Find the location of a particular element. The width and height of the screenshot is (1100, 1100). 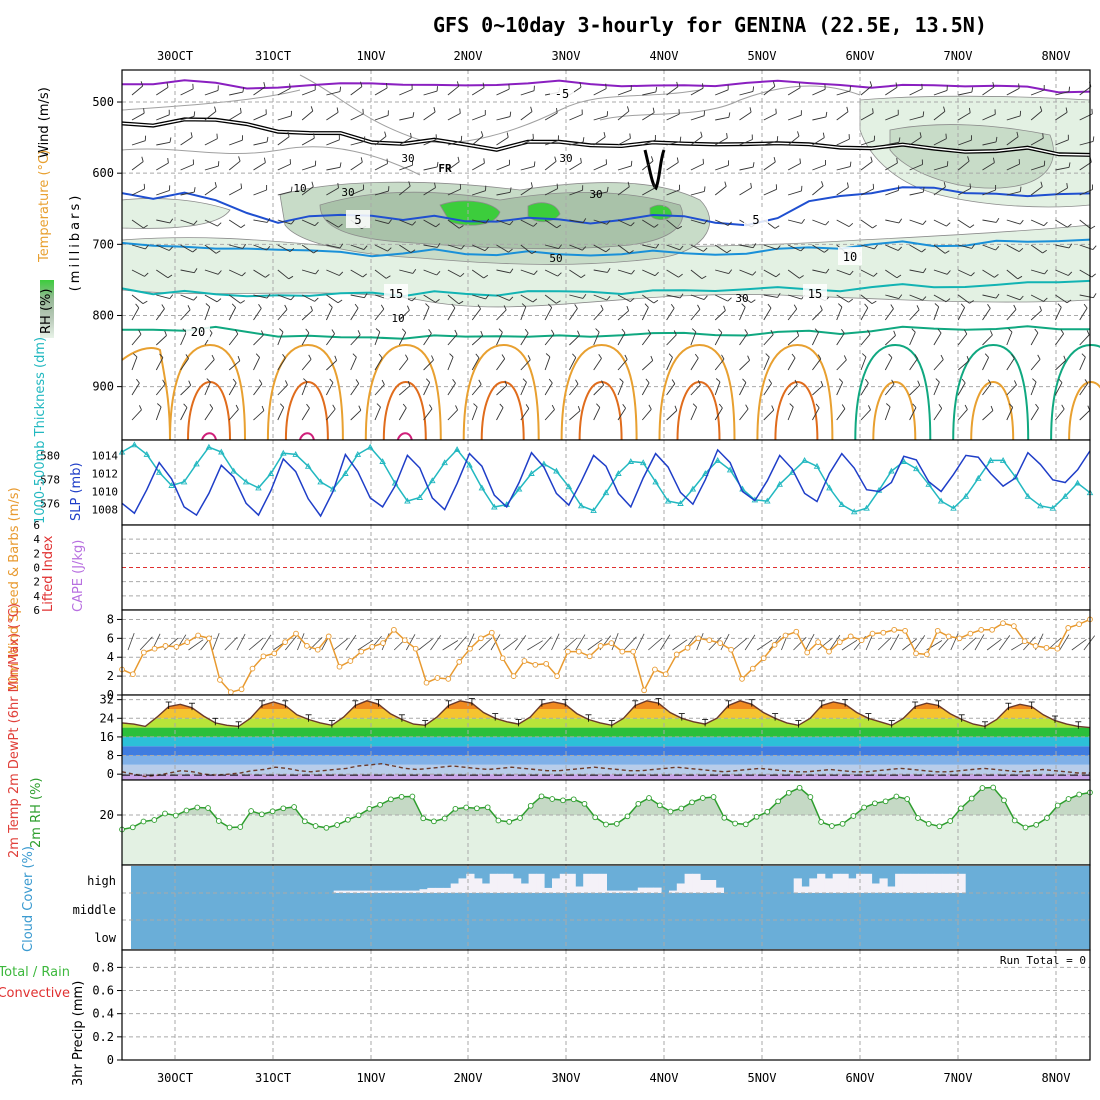

rh-label: 10 is located at coordinates (397, 318).